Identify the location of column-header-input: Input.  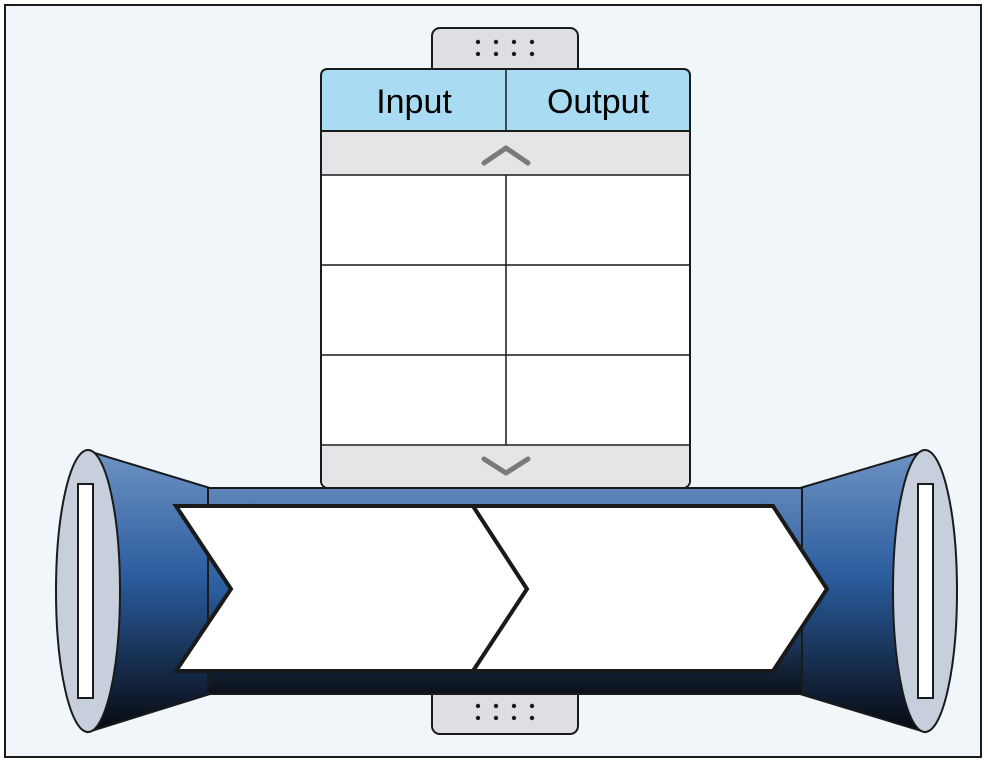
(414, 102).